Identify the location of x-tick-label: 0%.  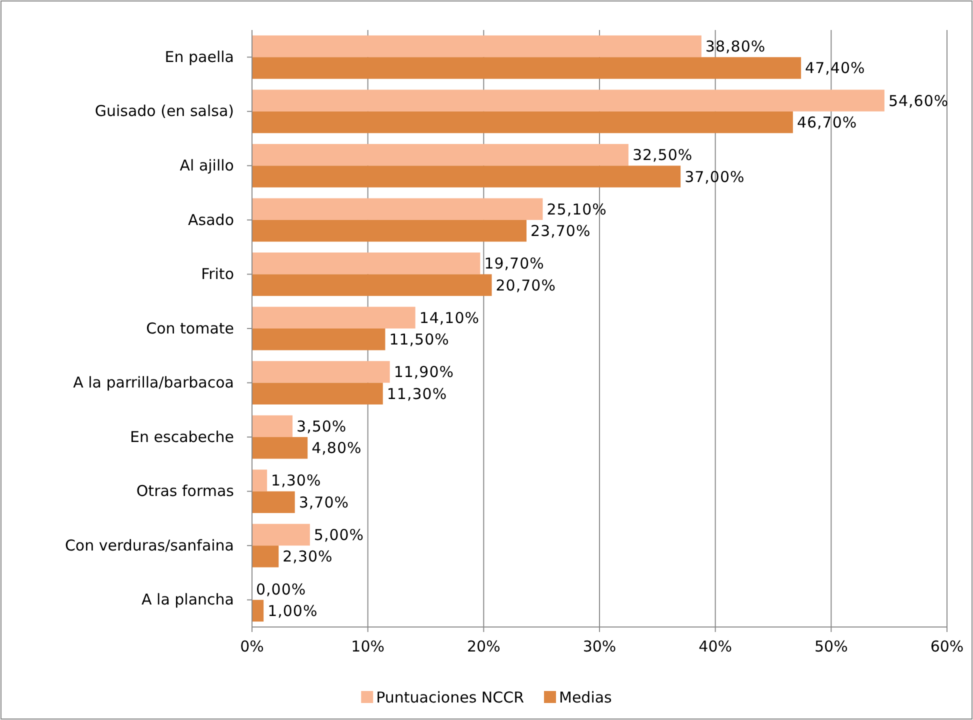
(252, 647).